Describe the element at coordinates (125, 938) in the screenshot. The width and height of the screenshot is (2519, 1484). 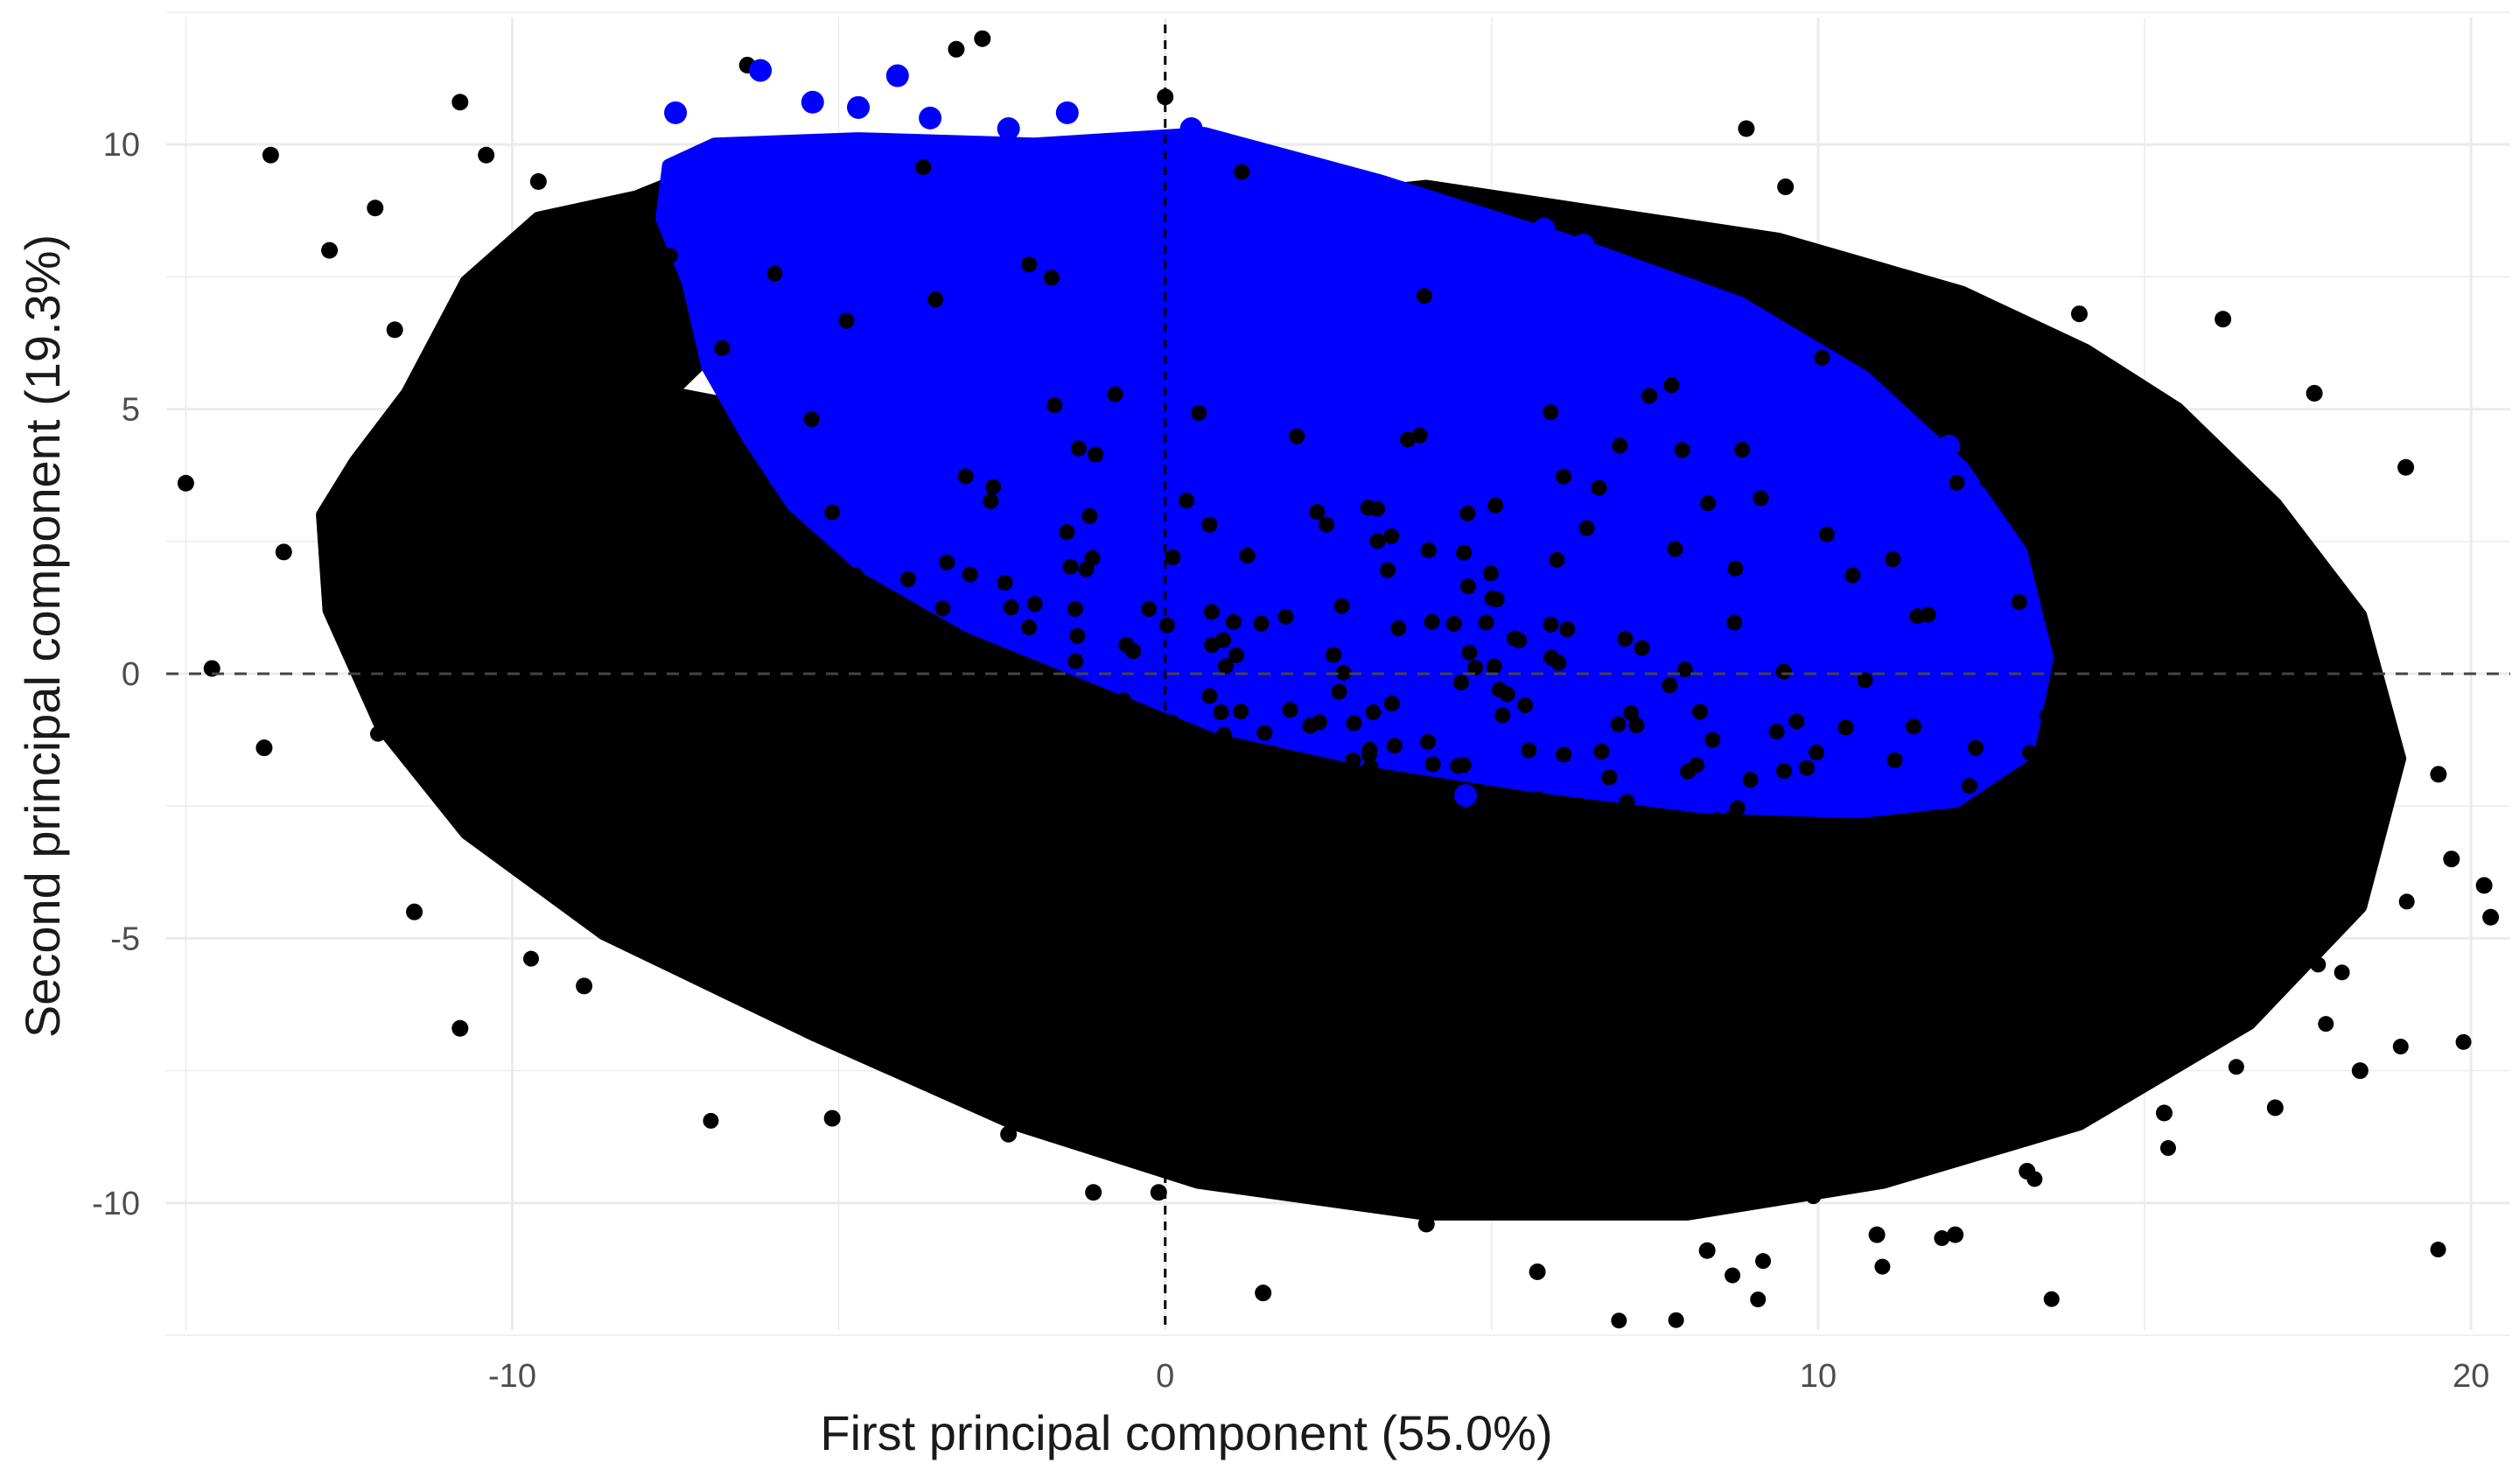
I see `y-tick-label: -5` at that location.